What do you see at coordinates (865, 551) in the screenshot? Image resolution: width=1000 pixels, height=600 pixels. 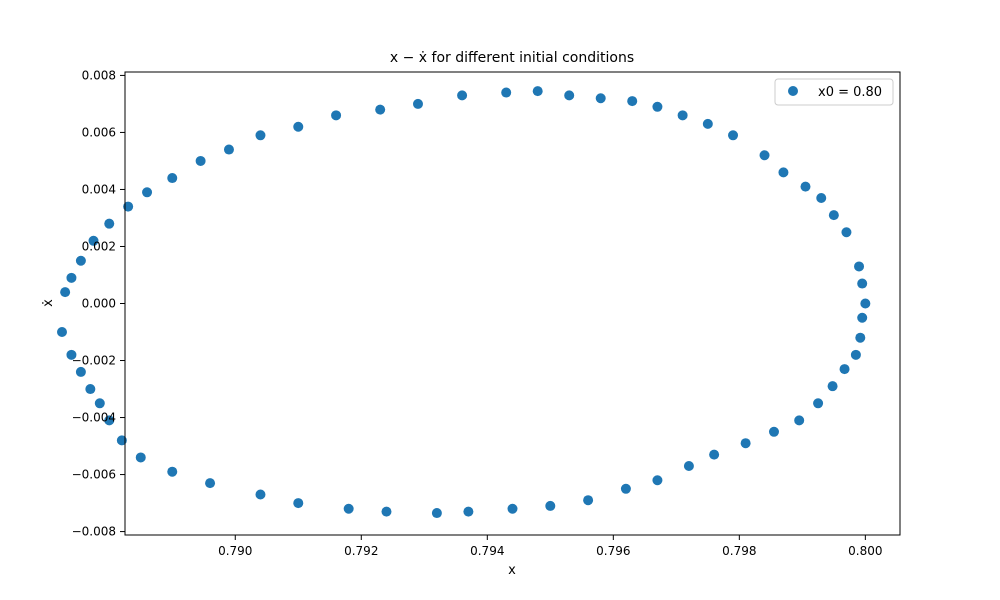 I see `x-tick-label: 0.800` at bounding box center [865, 551].